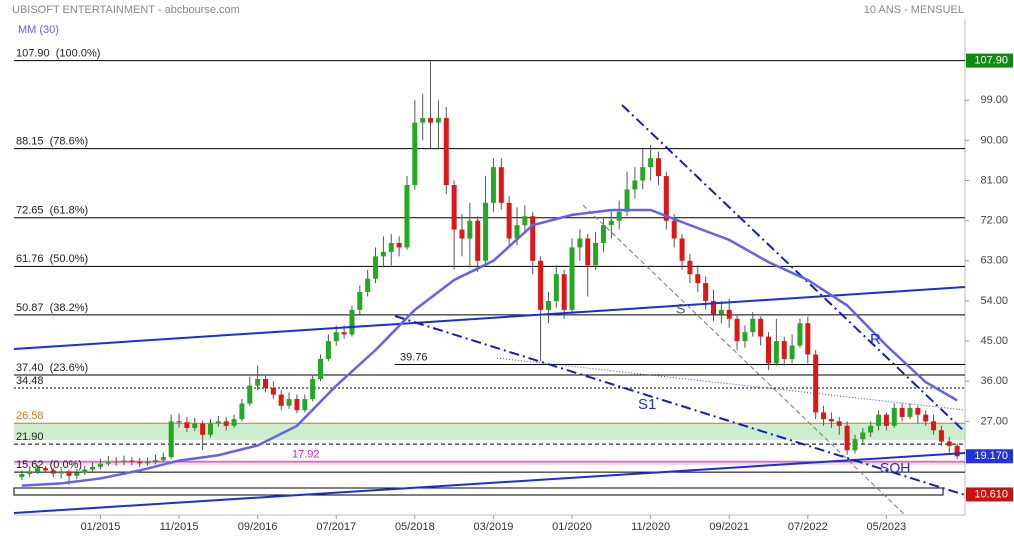 Image resolution: width=1014 pixels, height=538 pixels. I want to click on y-tick-label: 27.00, so click(994, 421).